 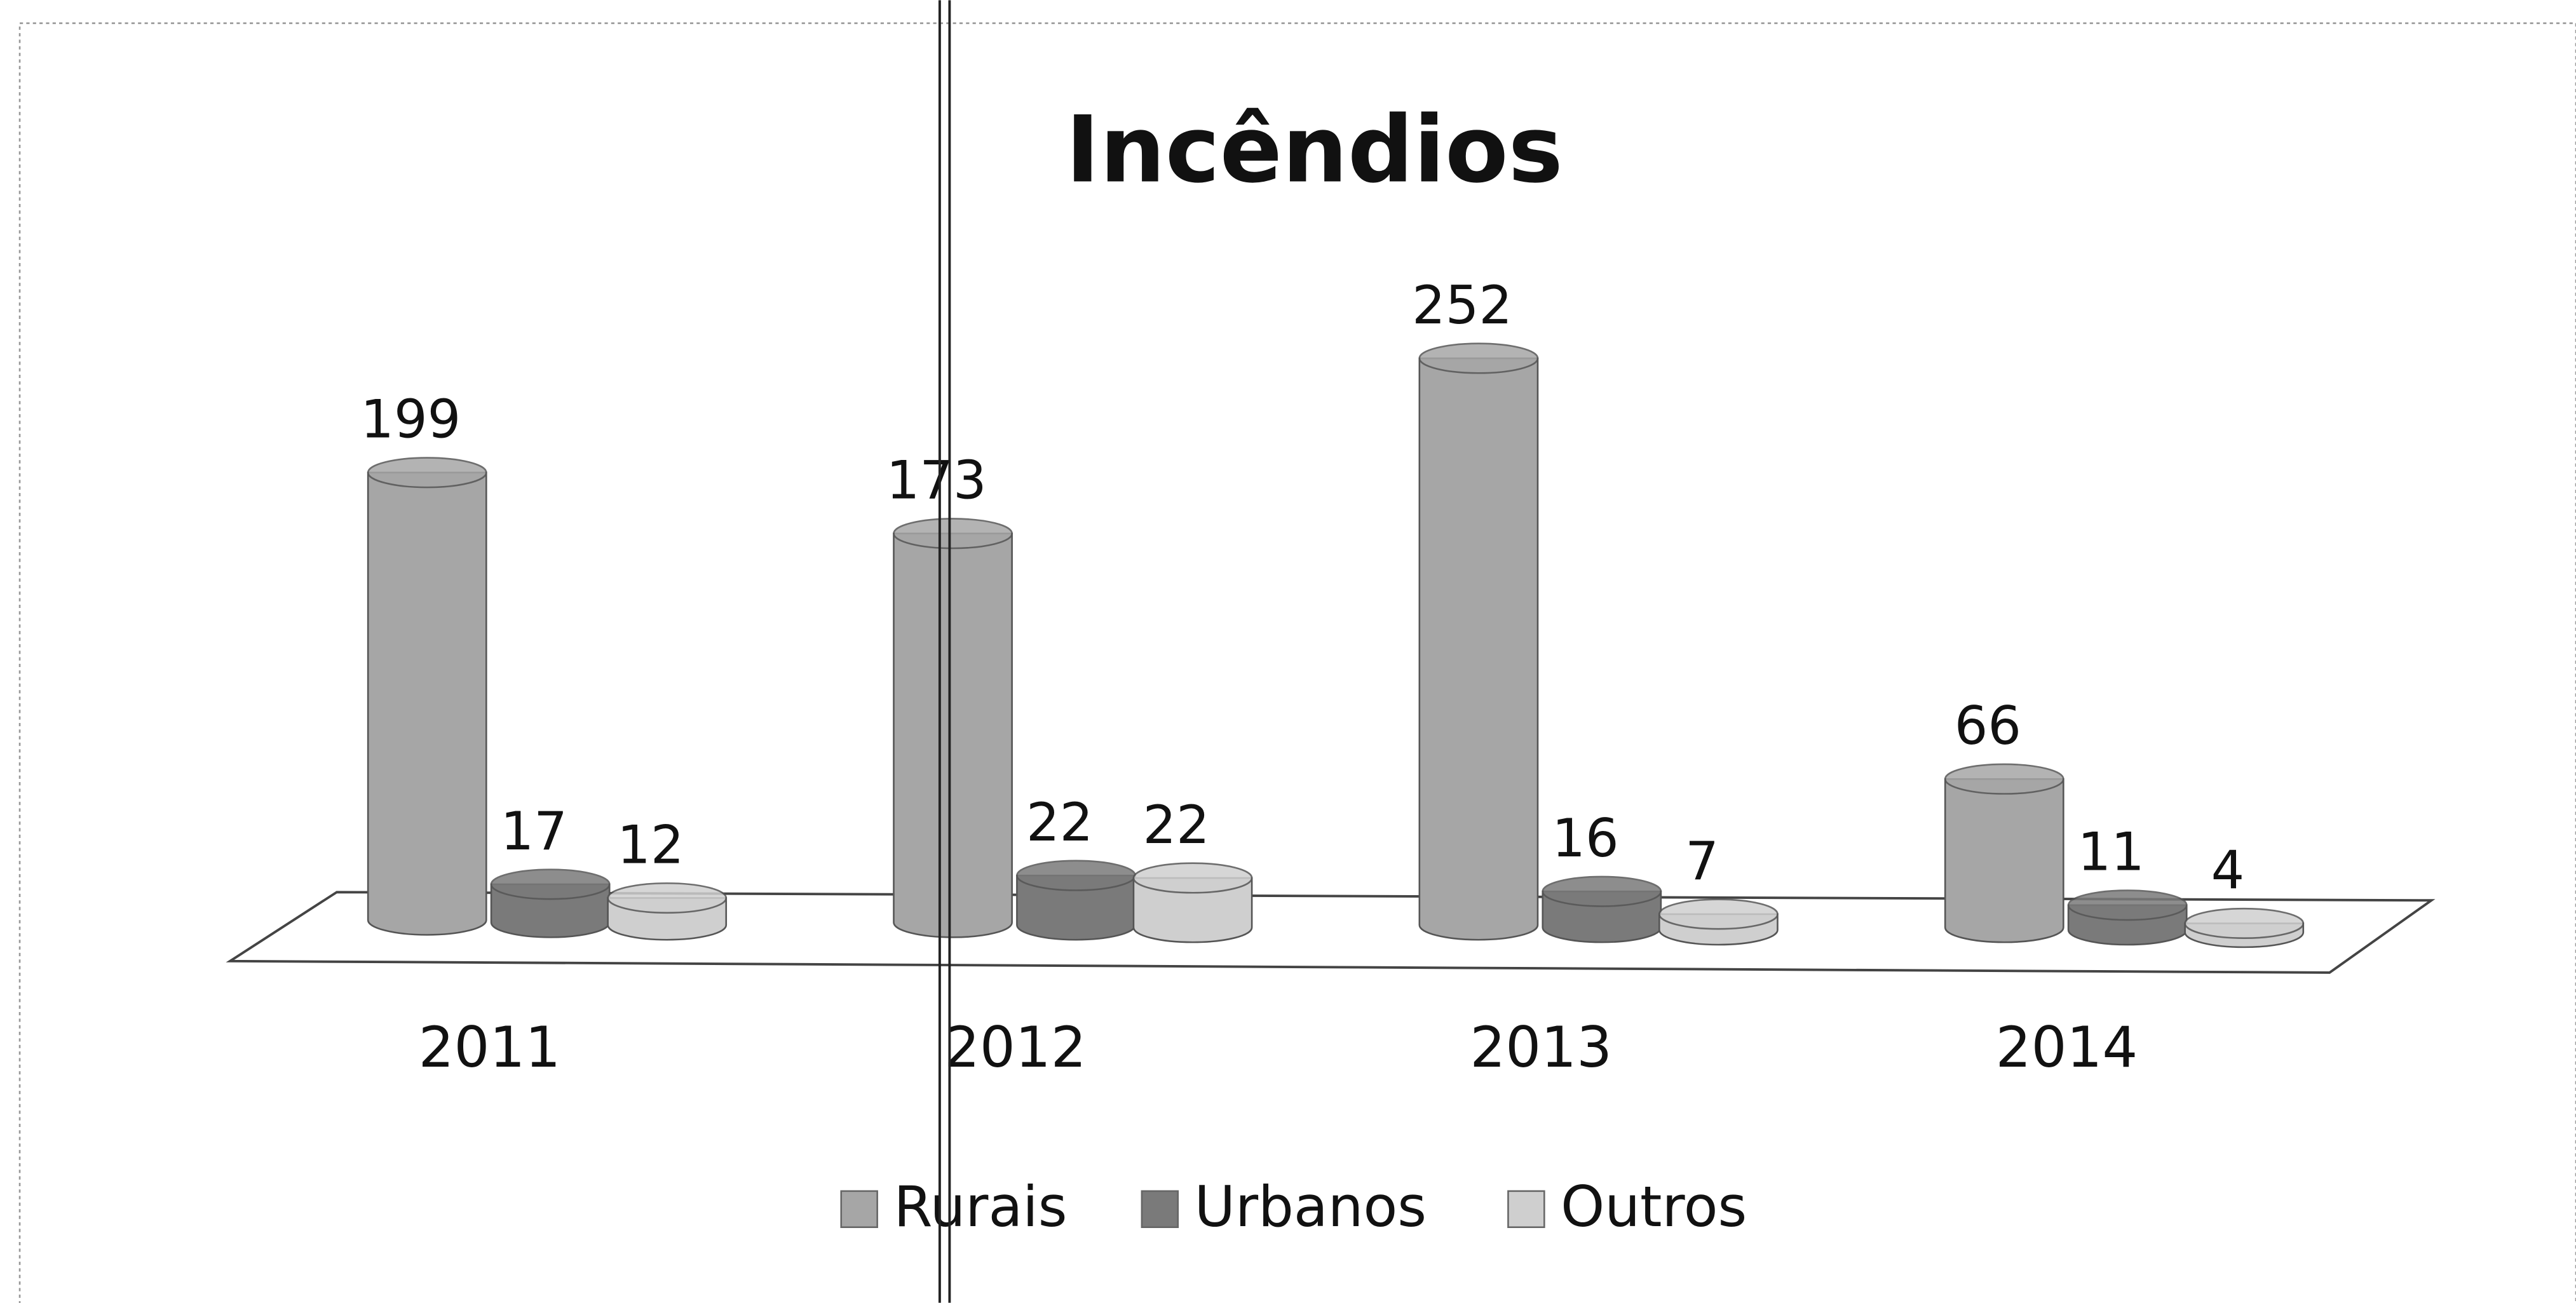 I want to click on data-label: 4, so click(x=2228, y=870).